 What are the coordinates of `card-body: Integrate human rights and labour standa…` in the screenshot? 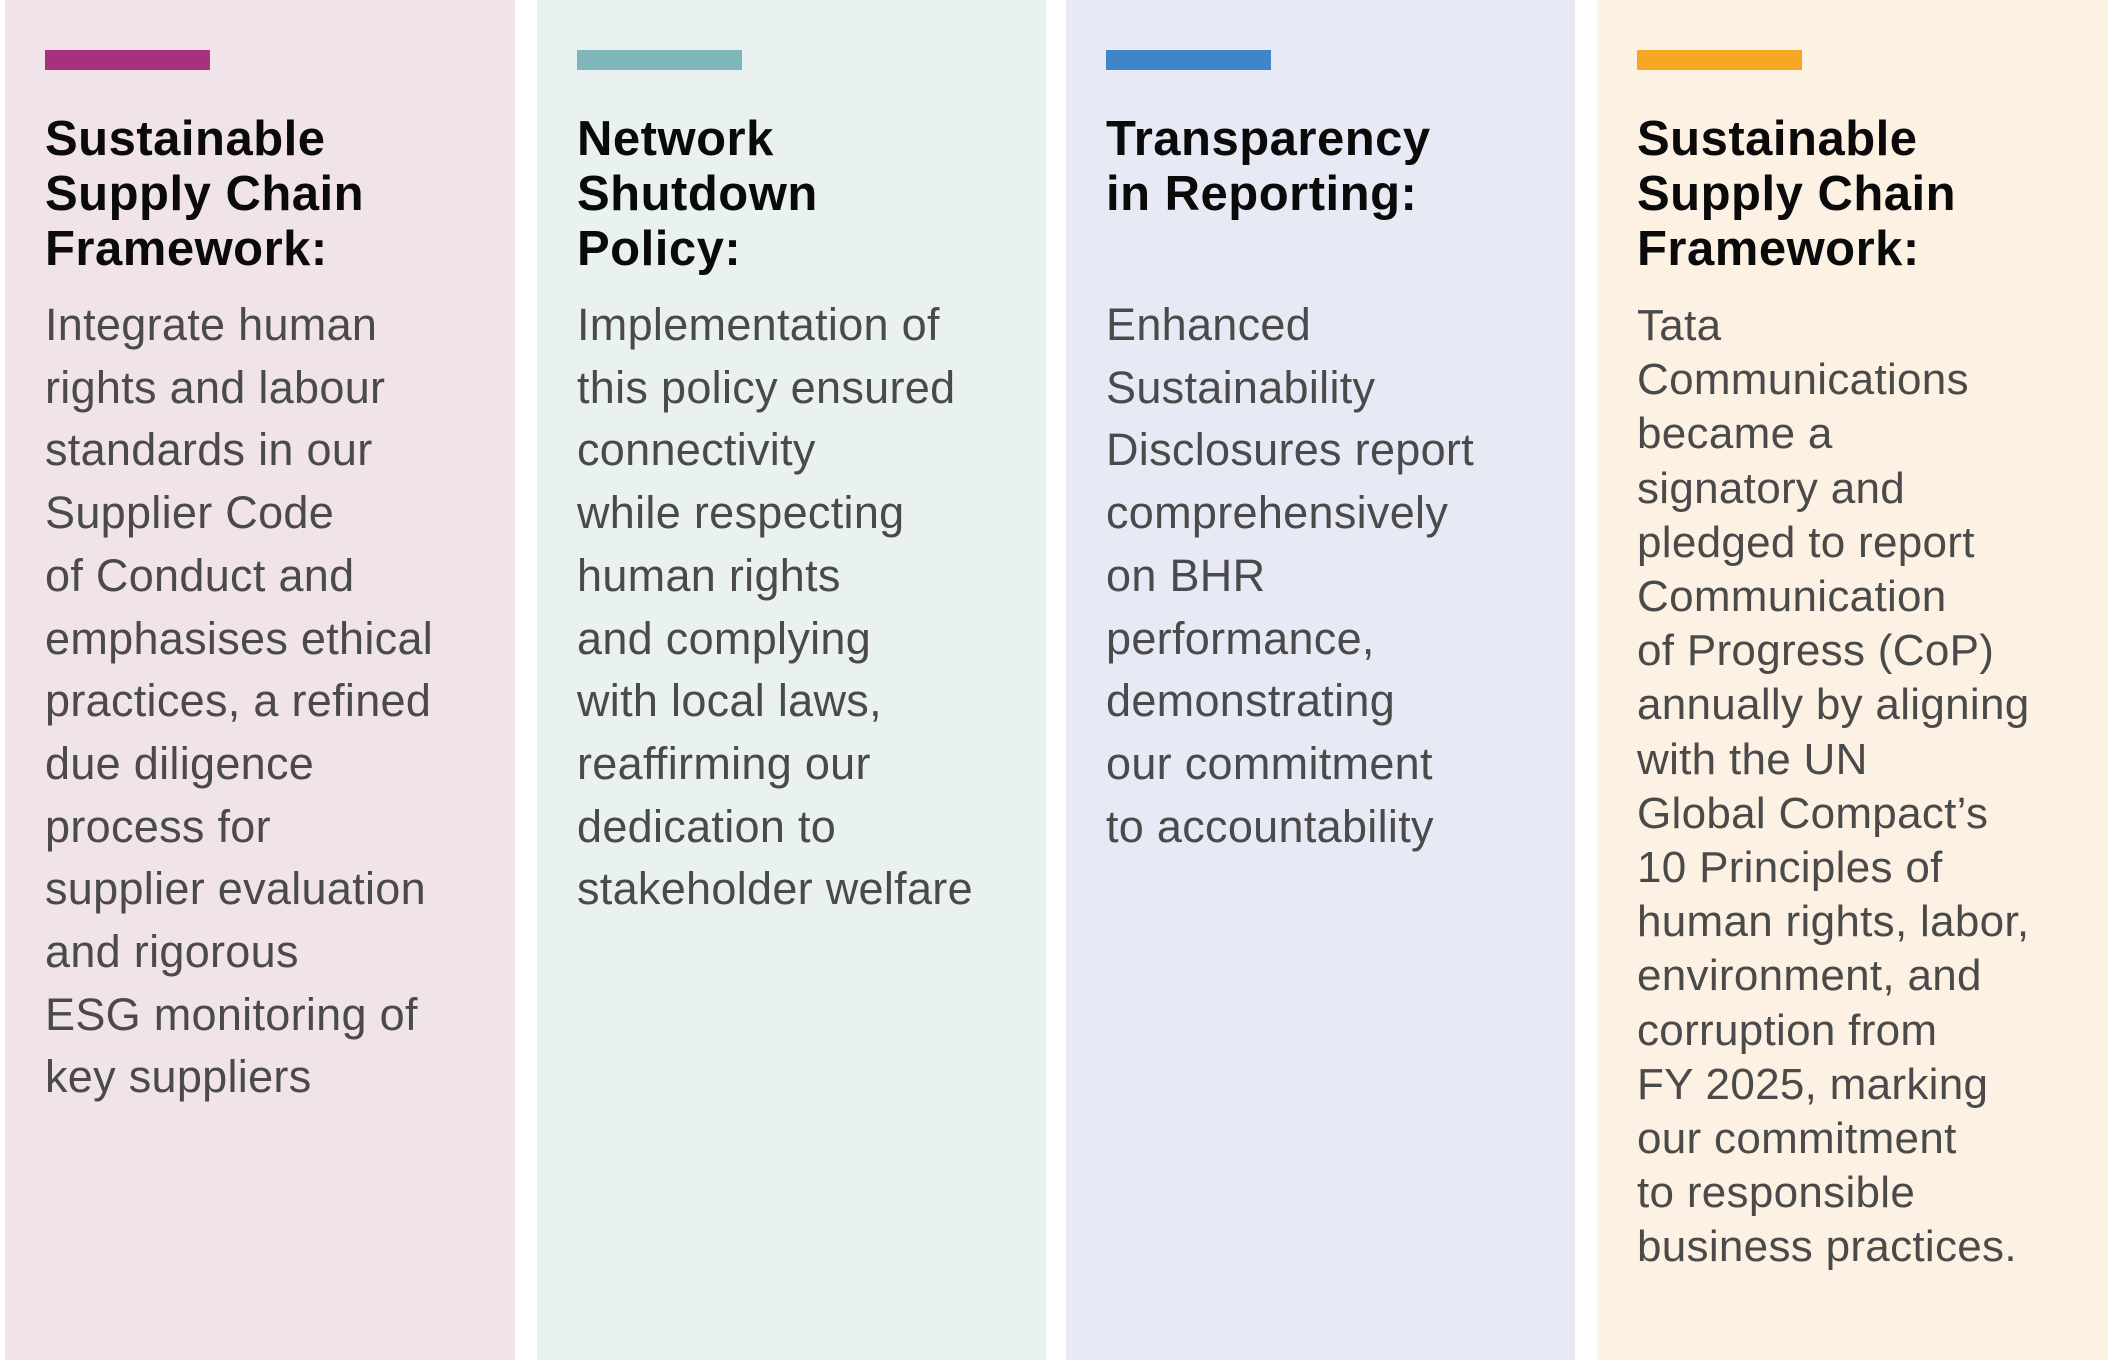 It's located at (239, 701).